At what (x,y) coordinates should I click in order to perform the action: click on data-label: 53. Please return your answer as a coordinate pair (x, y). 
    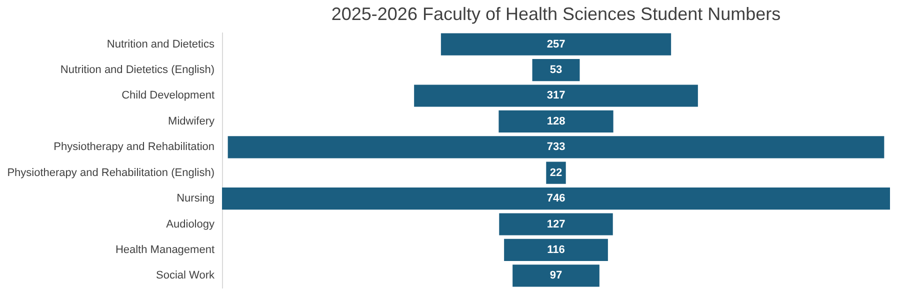
    Looking at the image, I should click on (556, 70).